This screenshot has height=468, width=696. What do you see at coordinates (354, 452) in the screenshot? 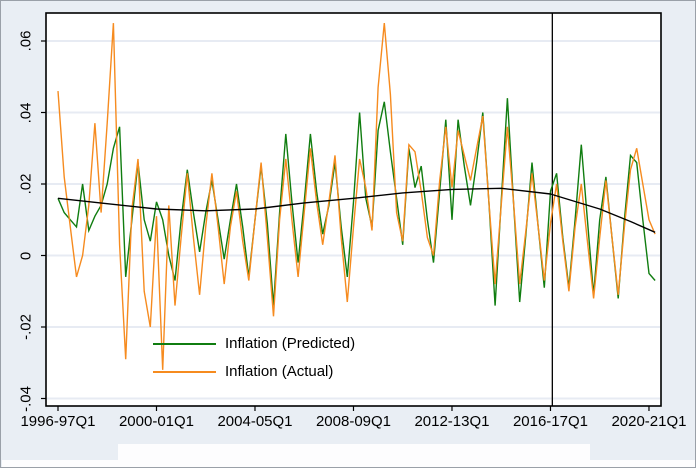
I see `bottom-whiteout-patch` at bounding box center [354, 452].